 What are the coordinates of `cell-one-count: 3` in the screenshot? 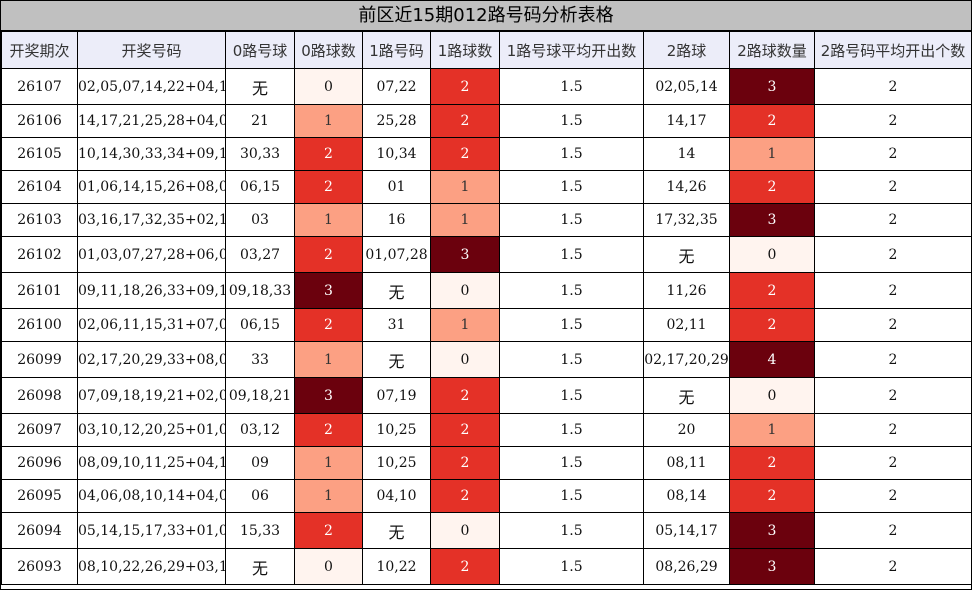 It's located at (465, 254).